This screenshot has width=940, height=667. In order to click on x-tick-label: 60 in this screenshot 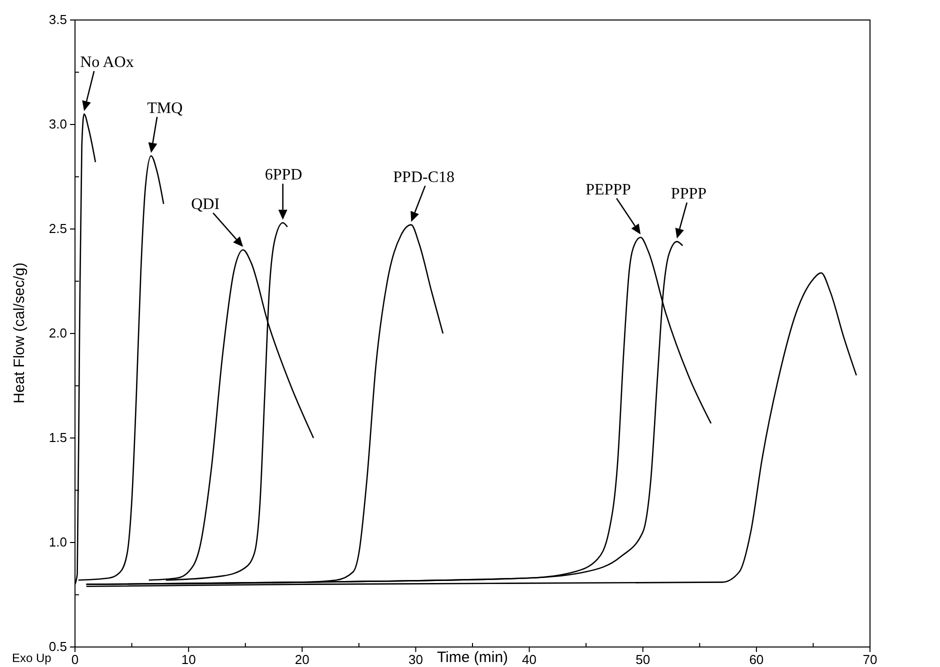, I will do `click(756, 659)`.